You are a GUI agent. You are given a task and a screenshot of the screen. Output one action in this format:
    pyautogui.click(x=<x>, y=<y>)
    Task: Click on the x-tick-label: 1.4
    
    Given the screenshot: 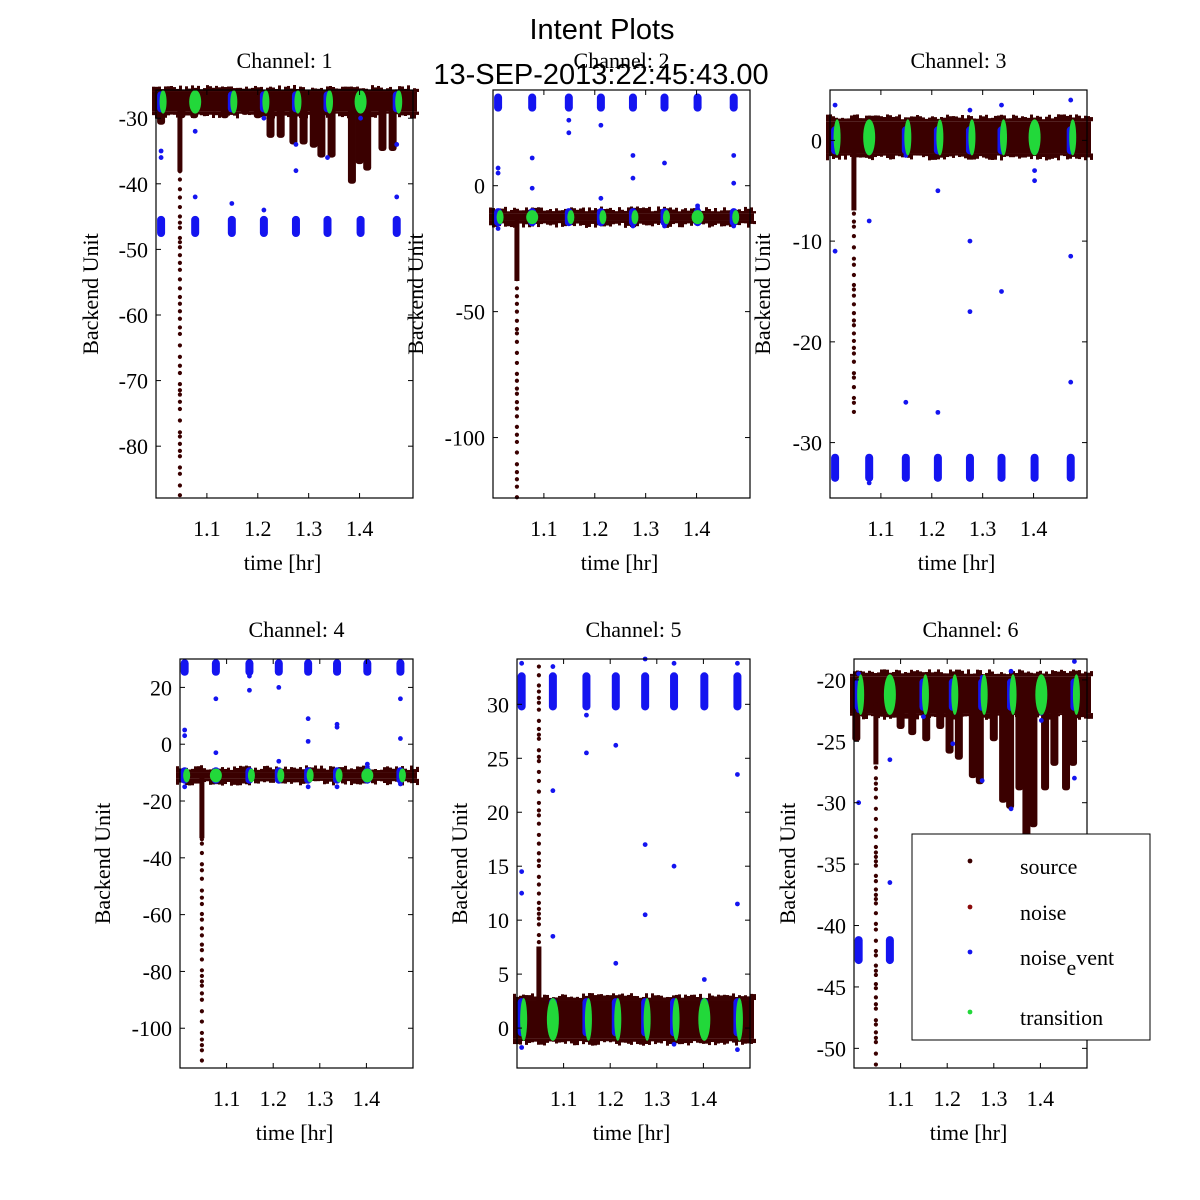 What is the action you would take?
    pyautogui.click(x=1034, y=528)
    